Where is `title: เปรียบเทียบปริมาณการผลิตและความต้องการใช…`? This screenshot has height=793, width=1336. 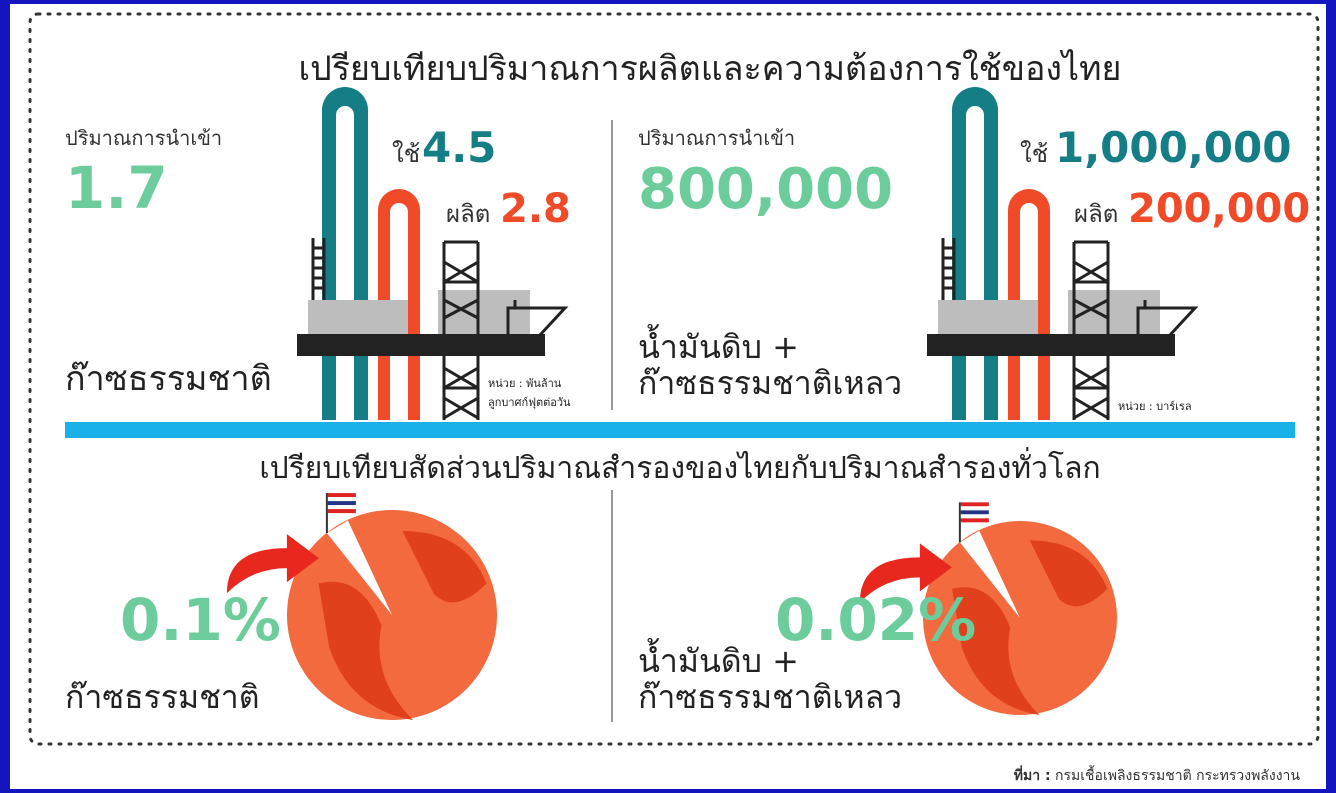 title: เปรียบเทียบปริมาณการผลิตและความต้องการใช… is located at coordinates (710, 69).